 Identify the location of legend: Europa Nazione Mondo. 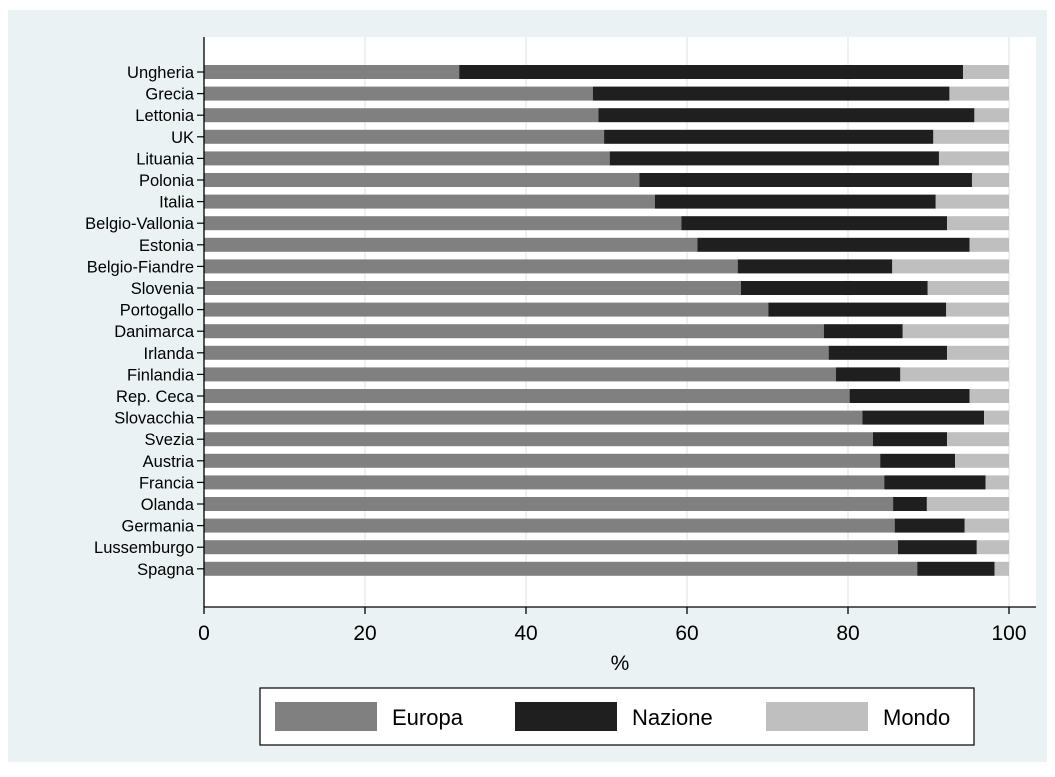
(617, 716).